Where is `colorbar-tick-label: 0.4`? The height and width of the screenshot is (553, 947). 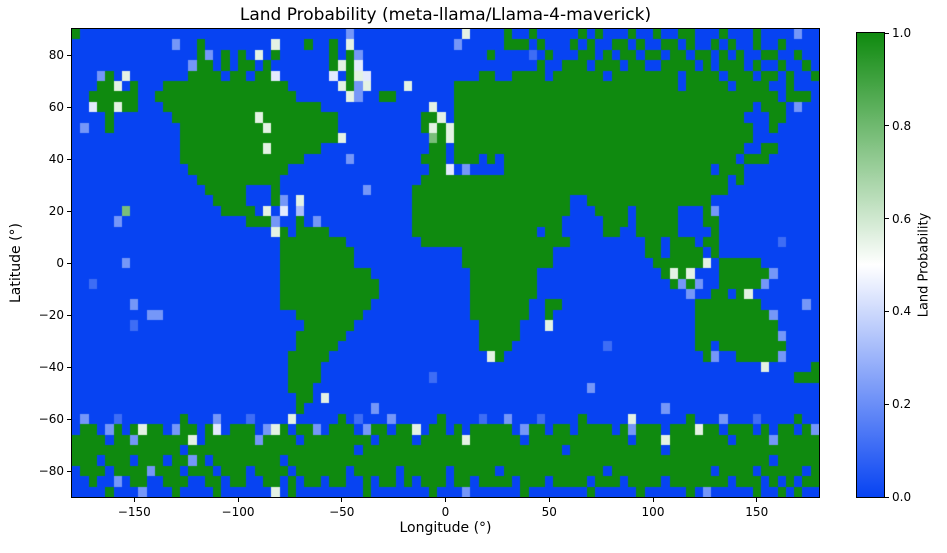
colorbar-tick-label: 0.4 is located at coordinates (902, 311).